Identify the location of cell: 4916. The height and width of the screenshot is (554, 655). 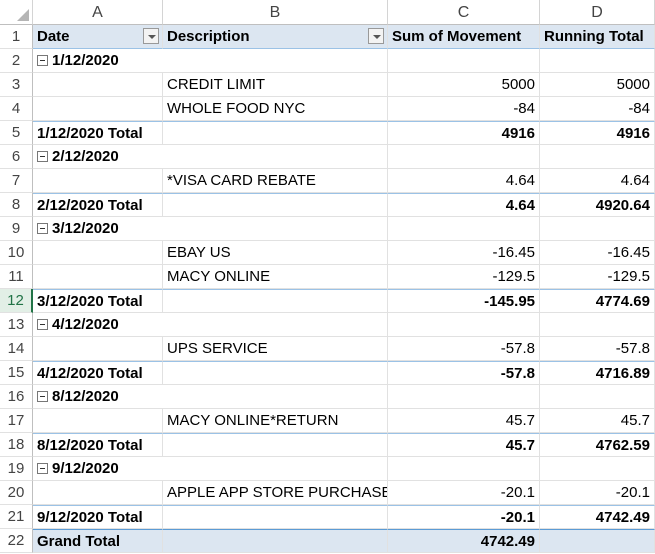
(464, 133).